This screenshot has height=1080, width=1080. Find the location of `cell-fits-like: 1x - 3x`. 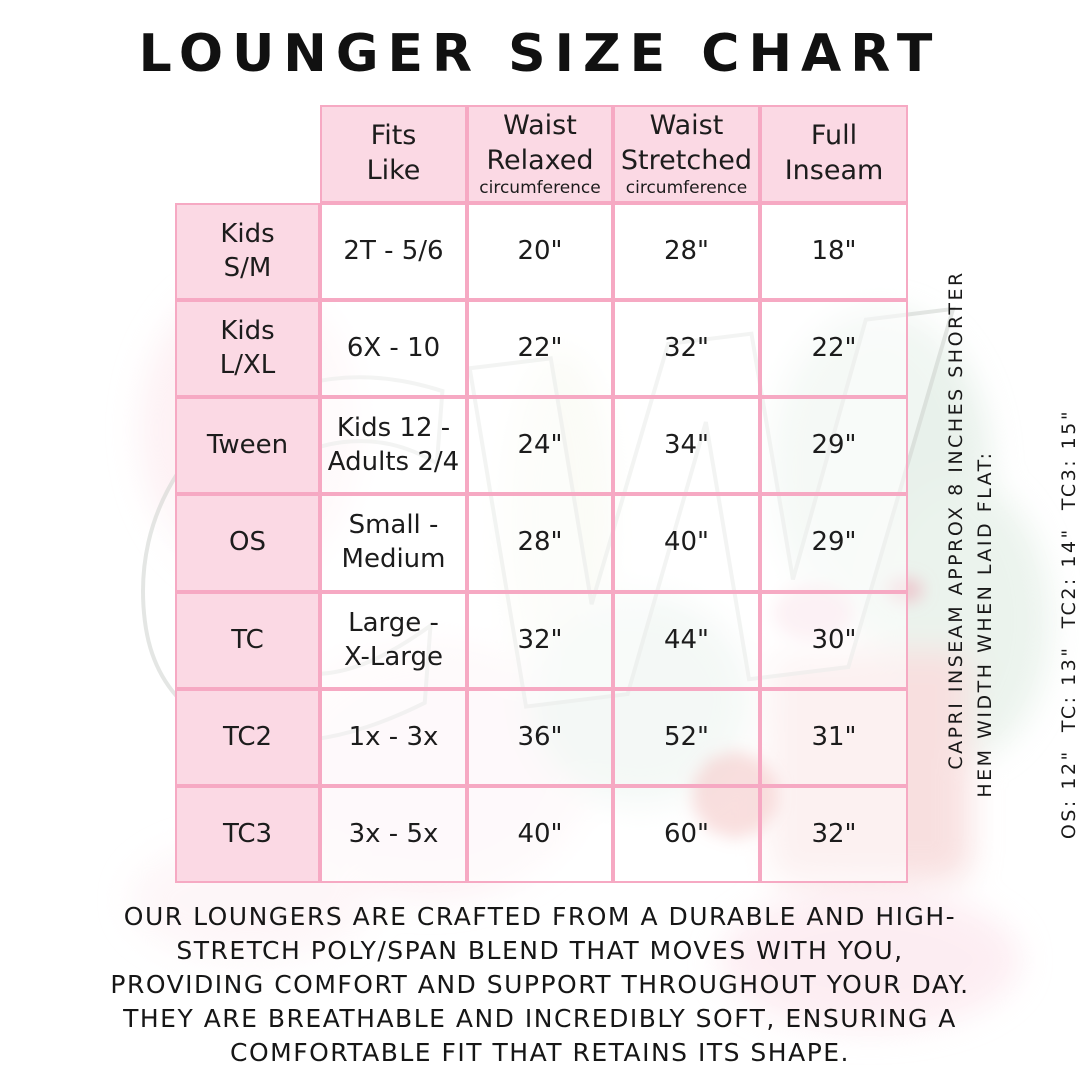

cell-fits-like: 1x - 3x is located at coordinates (393, 737).